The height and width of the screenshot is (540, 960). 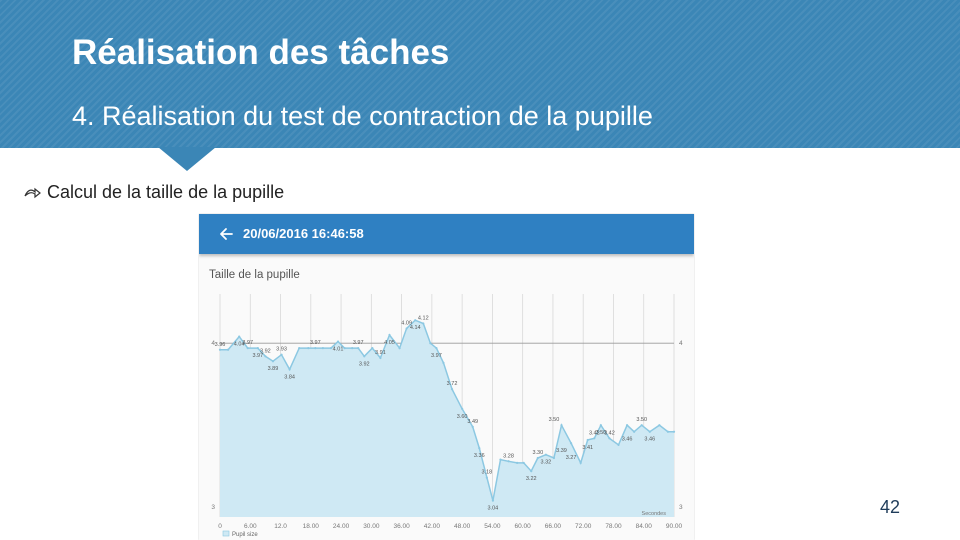 I want to click on data-label: 3.89, so click(x=273, y=369).